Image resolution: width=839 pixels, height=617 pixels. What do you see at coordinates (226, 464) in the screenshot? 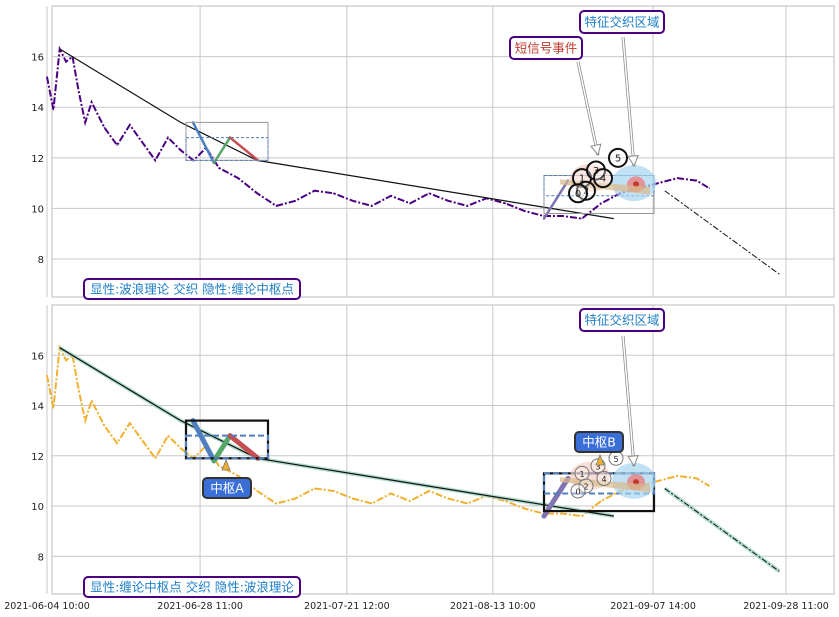
I see `pivot-a-marker` at bounding box center [226, 464].